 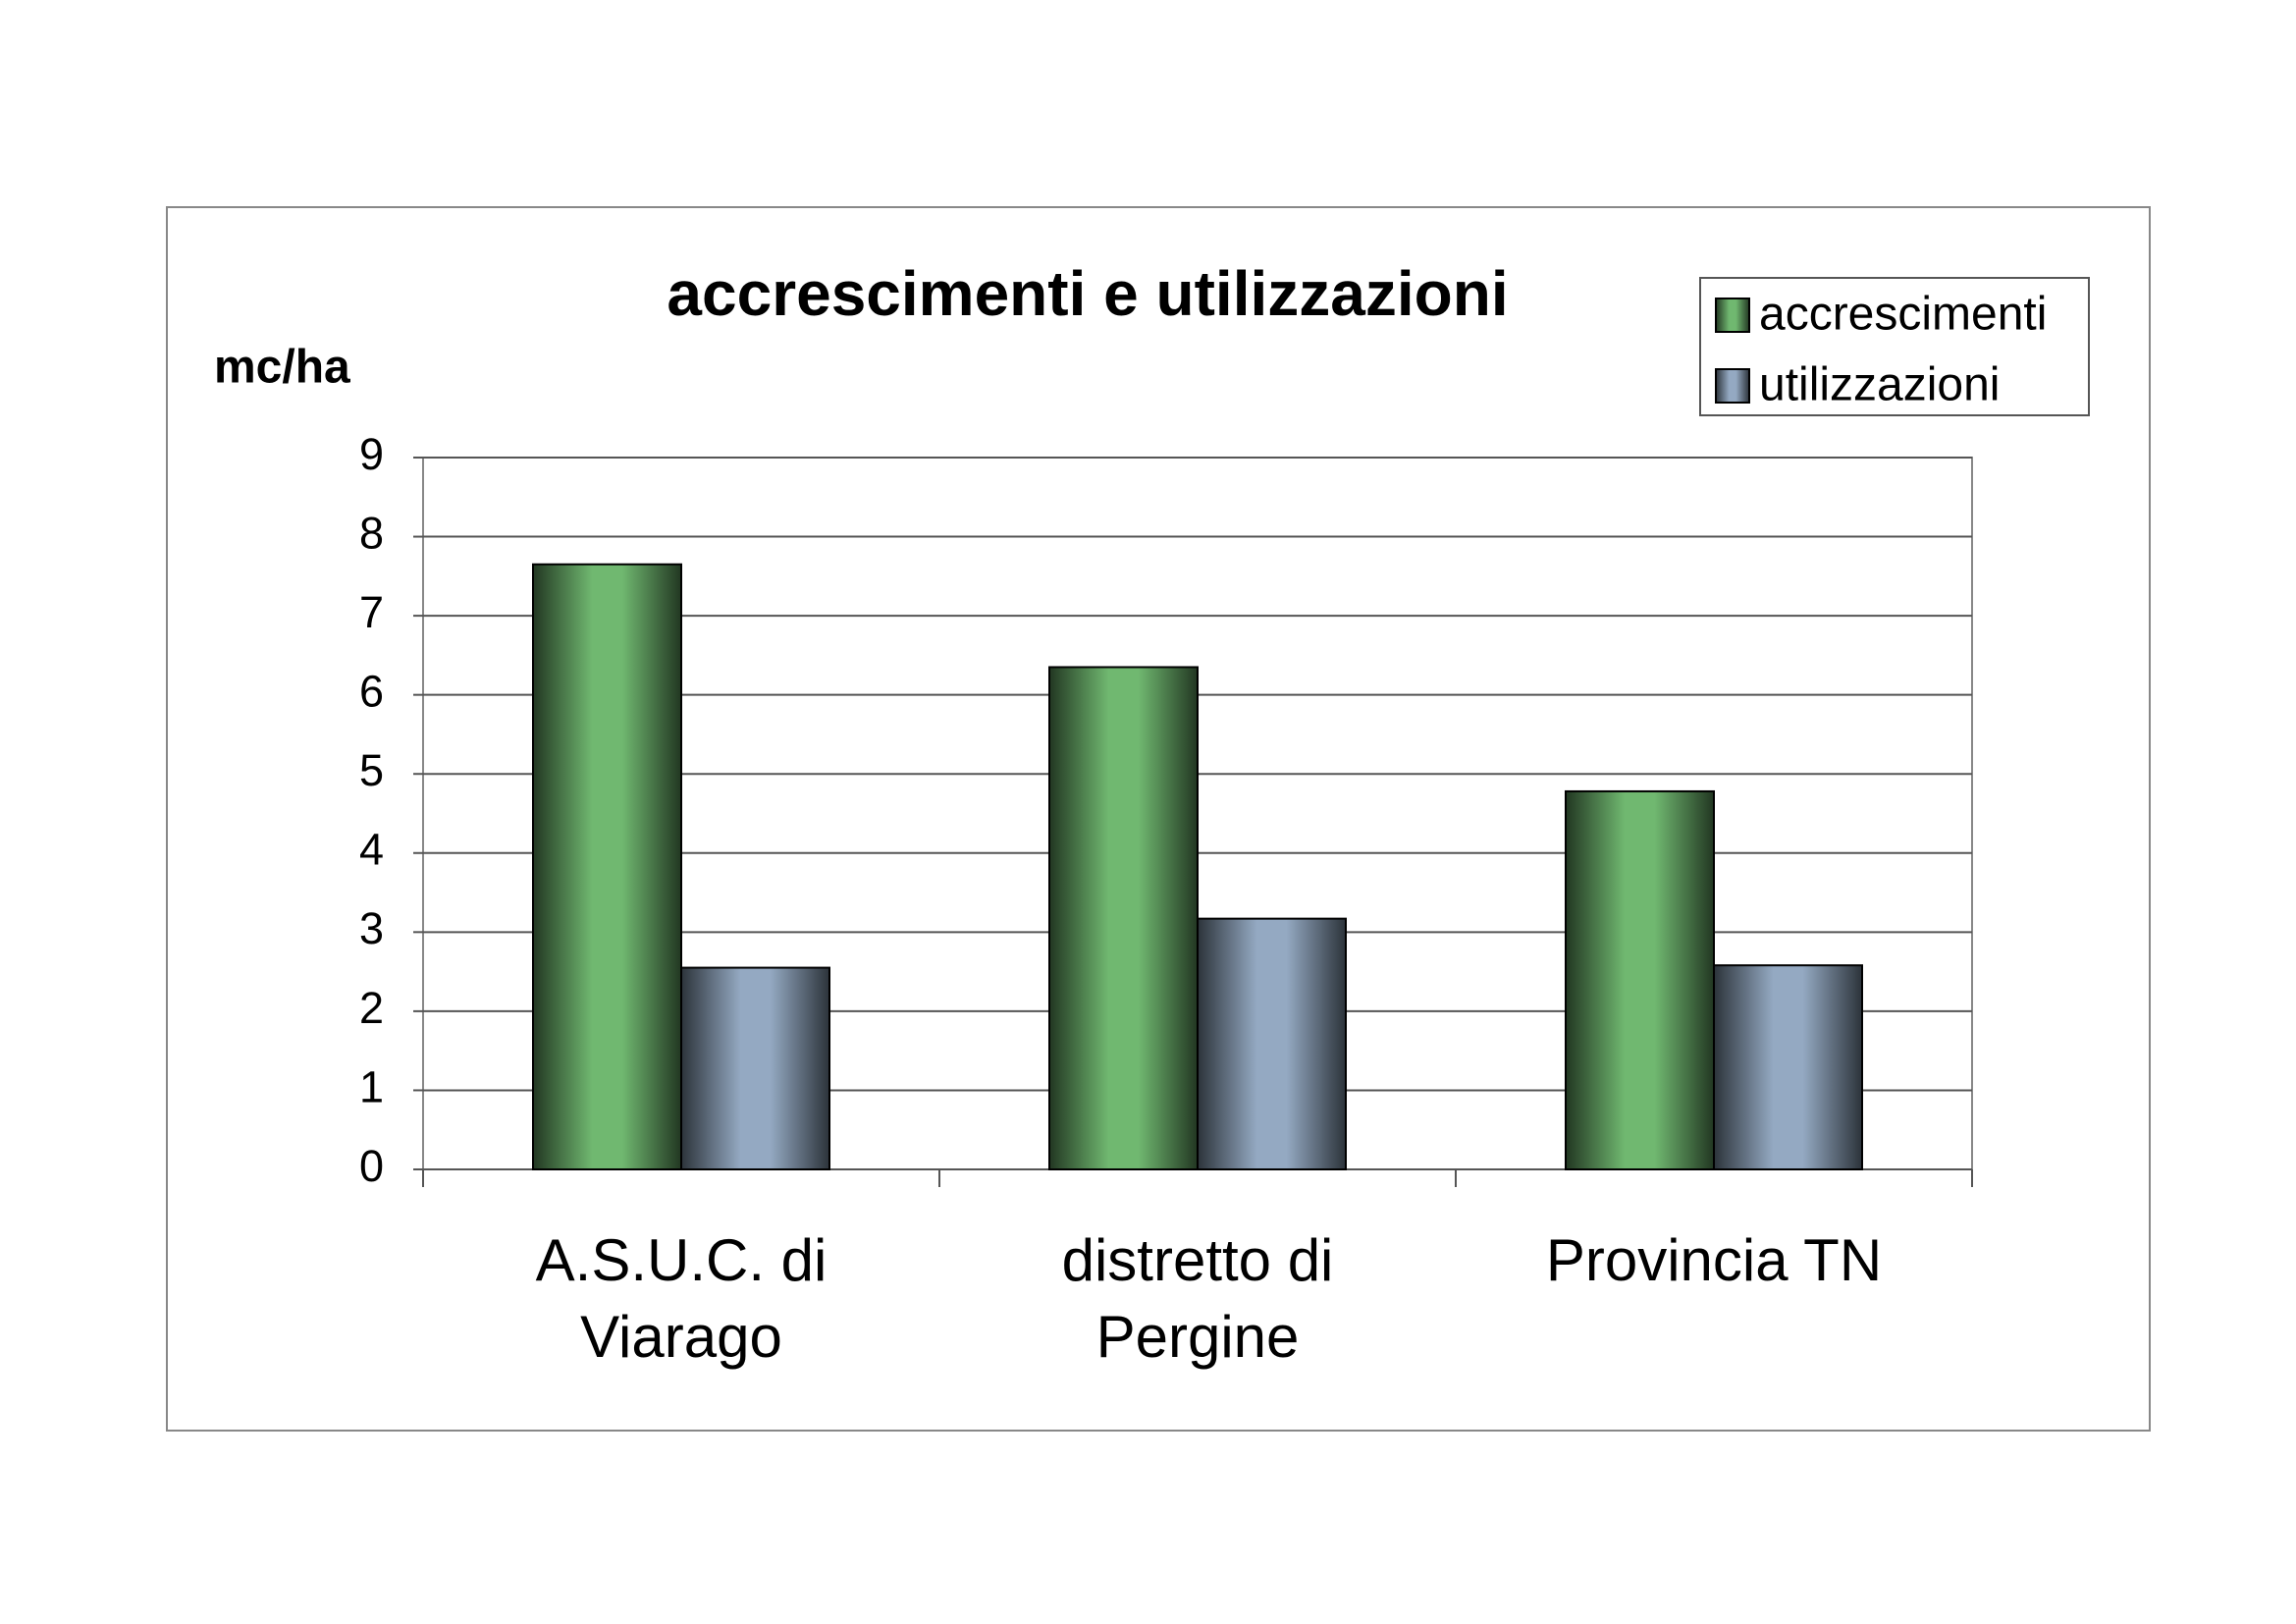 I want to click on chart-title: accrescimenti e utilizzazioni, so click(x=1087, y=293).